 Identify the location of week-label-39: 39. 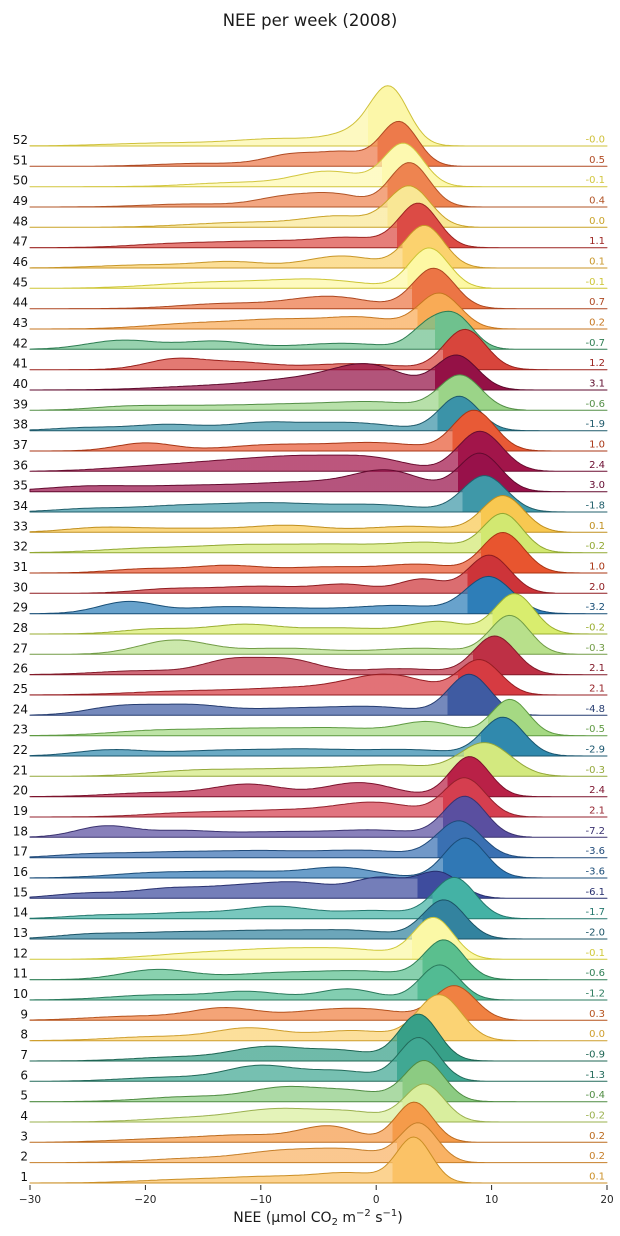
(20, 404).